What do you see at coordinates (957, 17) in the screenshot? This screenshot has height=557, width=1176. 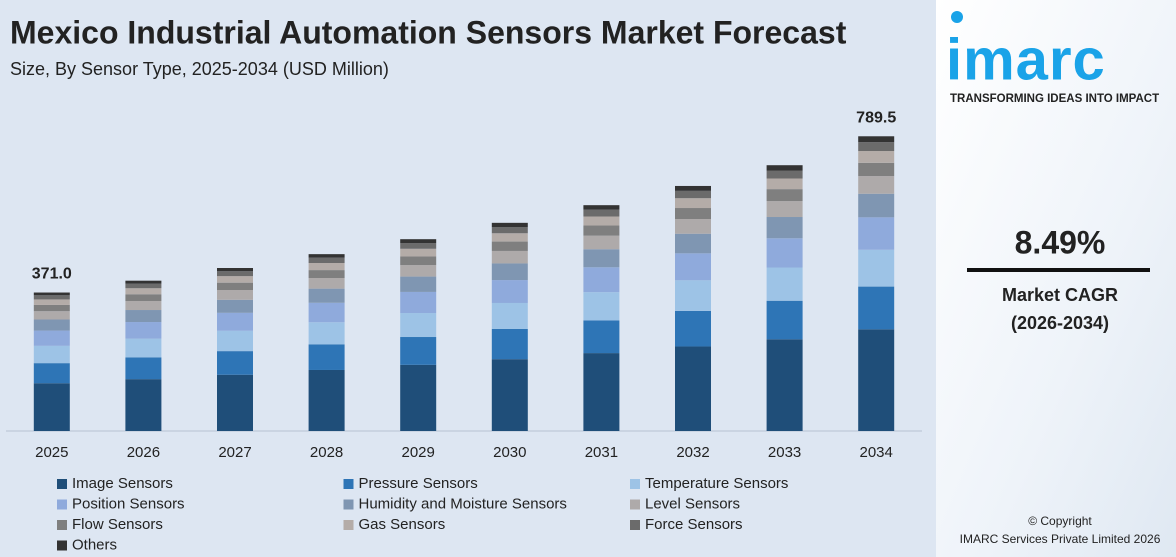 I see `logo-dot` at bounding box center [957, 17].